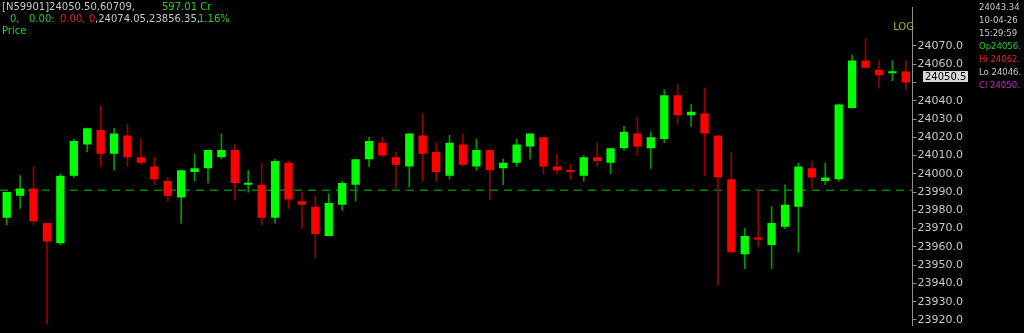 This screenshot has height=333, width=1024. Describe the element at coordinates (1000, 72) in the screenshot. I see `text: Lo 24046.` at that location.